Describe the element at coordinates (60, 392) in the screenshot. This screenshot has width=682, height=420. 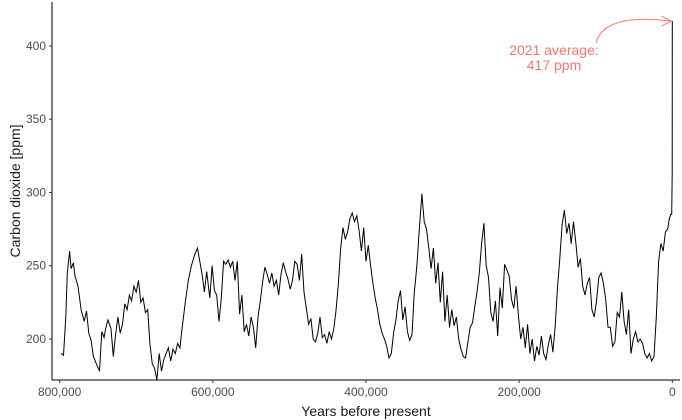
I see `x-tick-label: 800,000` at that location.